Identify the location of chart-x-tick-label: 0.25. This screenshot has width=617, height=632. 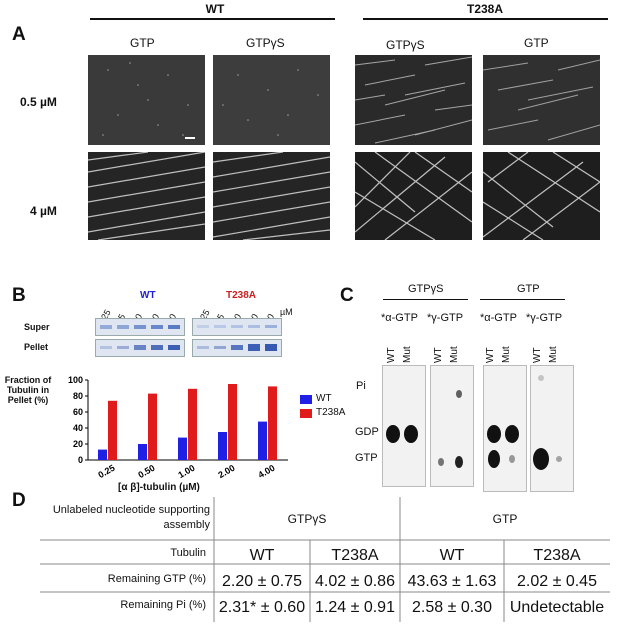
(106, 471).